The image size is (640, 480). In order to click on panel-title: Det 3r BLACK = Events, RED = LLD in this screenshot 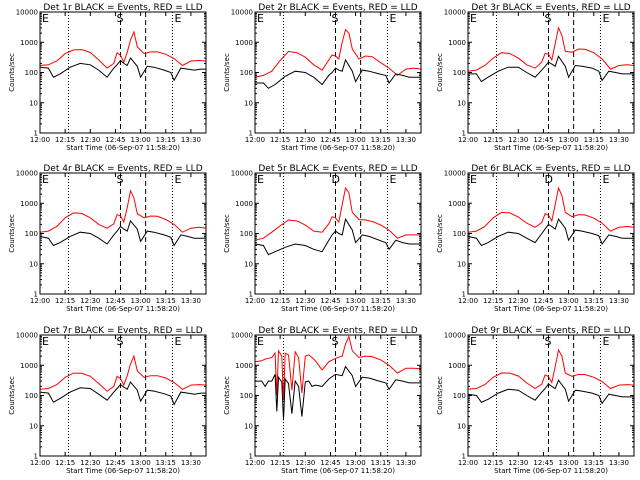, I will do `click(550, 8)`.